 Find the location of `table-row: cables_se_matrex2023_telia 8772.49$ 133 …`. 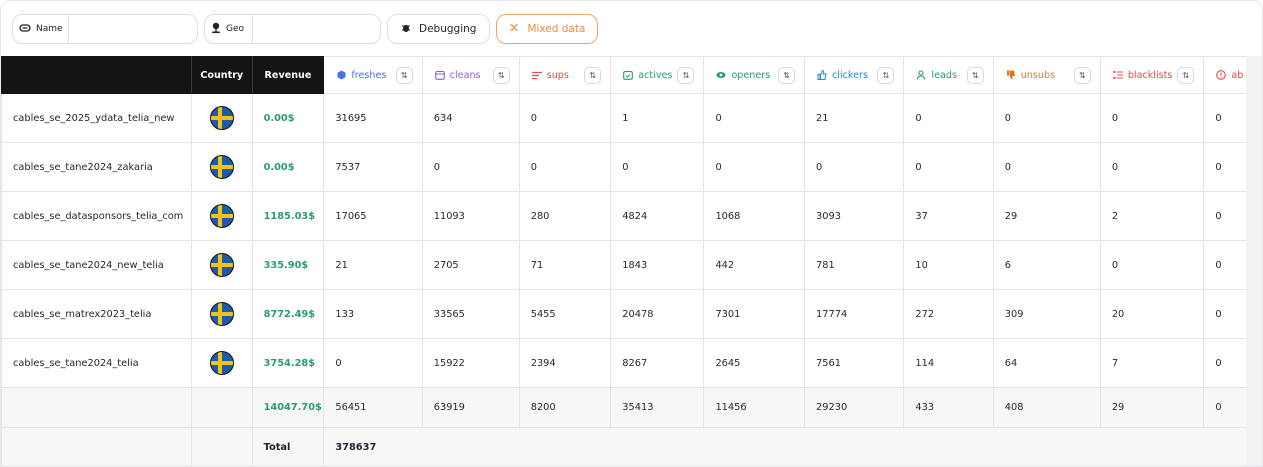

table-row: cables_se_matrex2023_telia 8772.49$ 133 … is located at coordinates (631, 314).